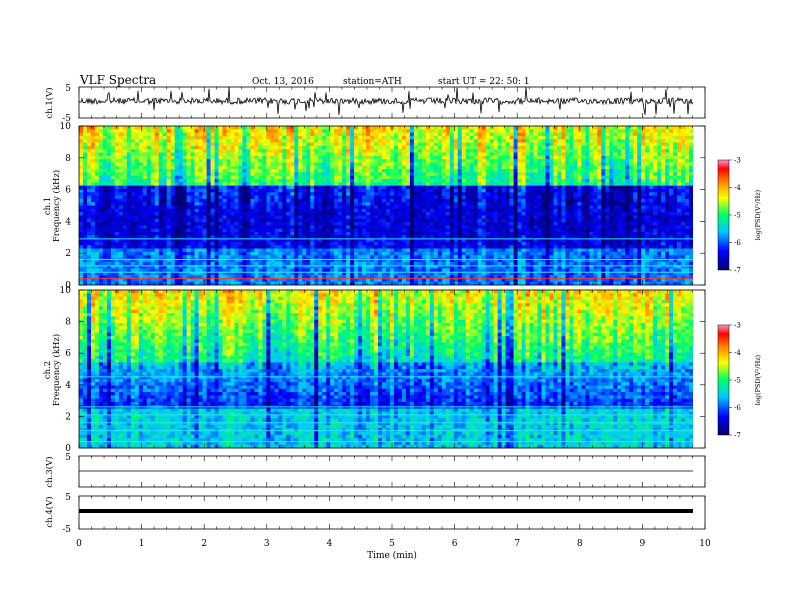  What do you see at coordinates (375, 104) in the screenshot?
I see `ch1-waveform-panel: 5 -5 ch.1(V)` at bounding box center [375, 104].